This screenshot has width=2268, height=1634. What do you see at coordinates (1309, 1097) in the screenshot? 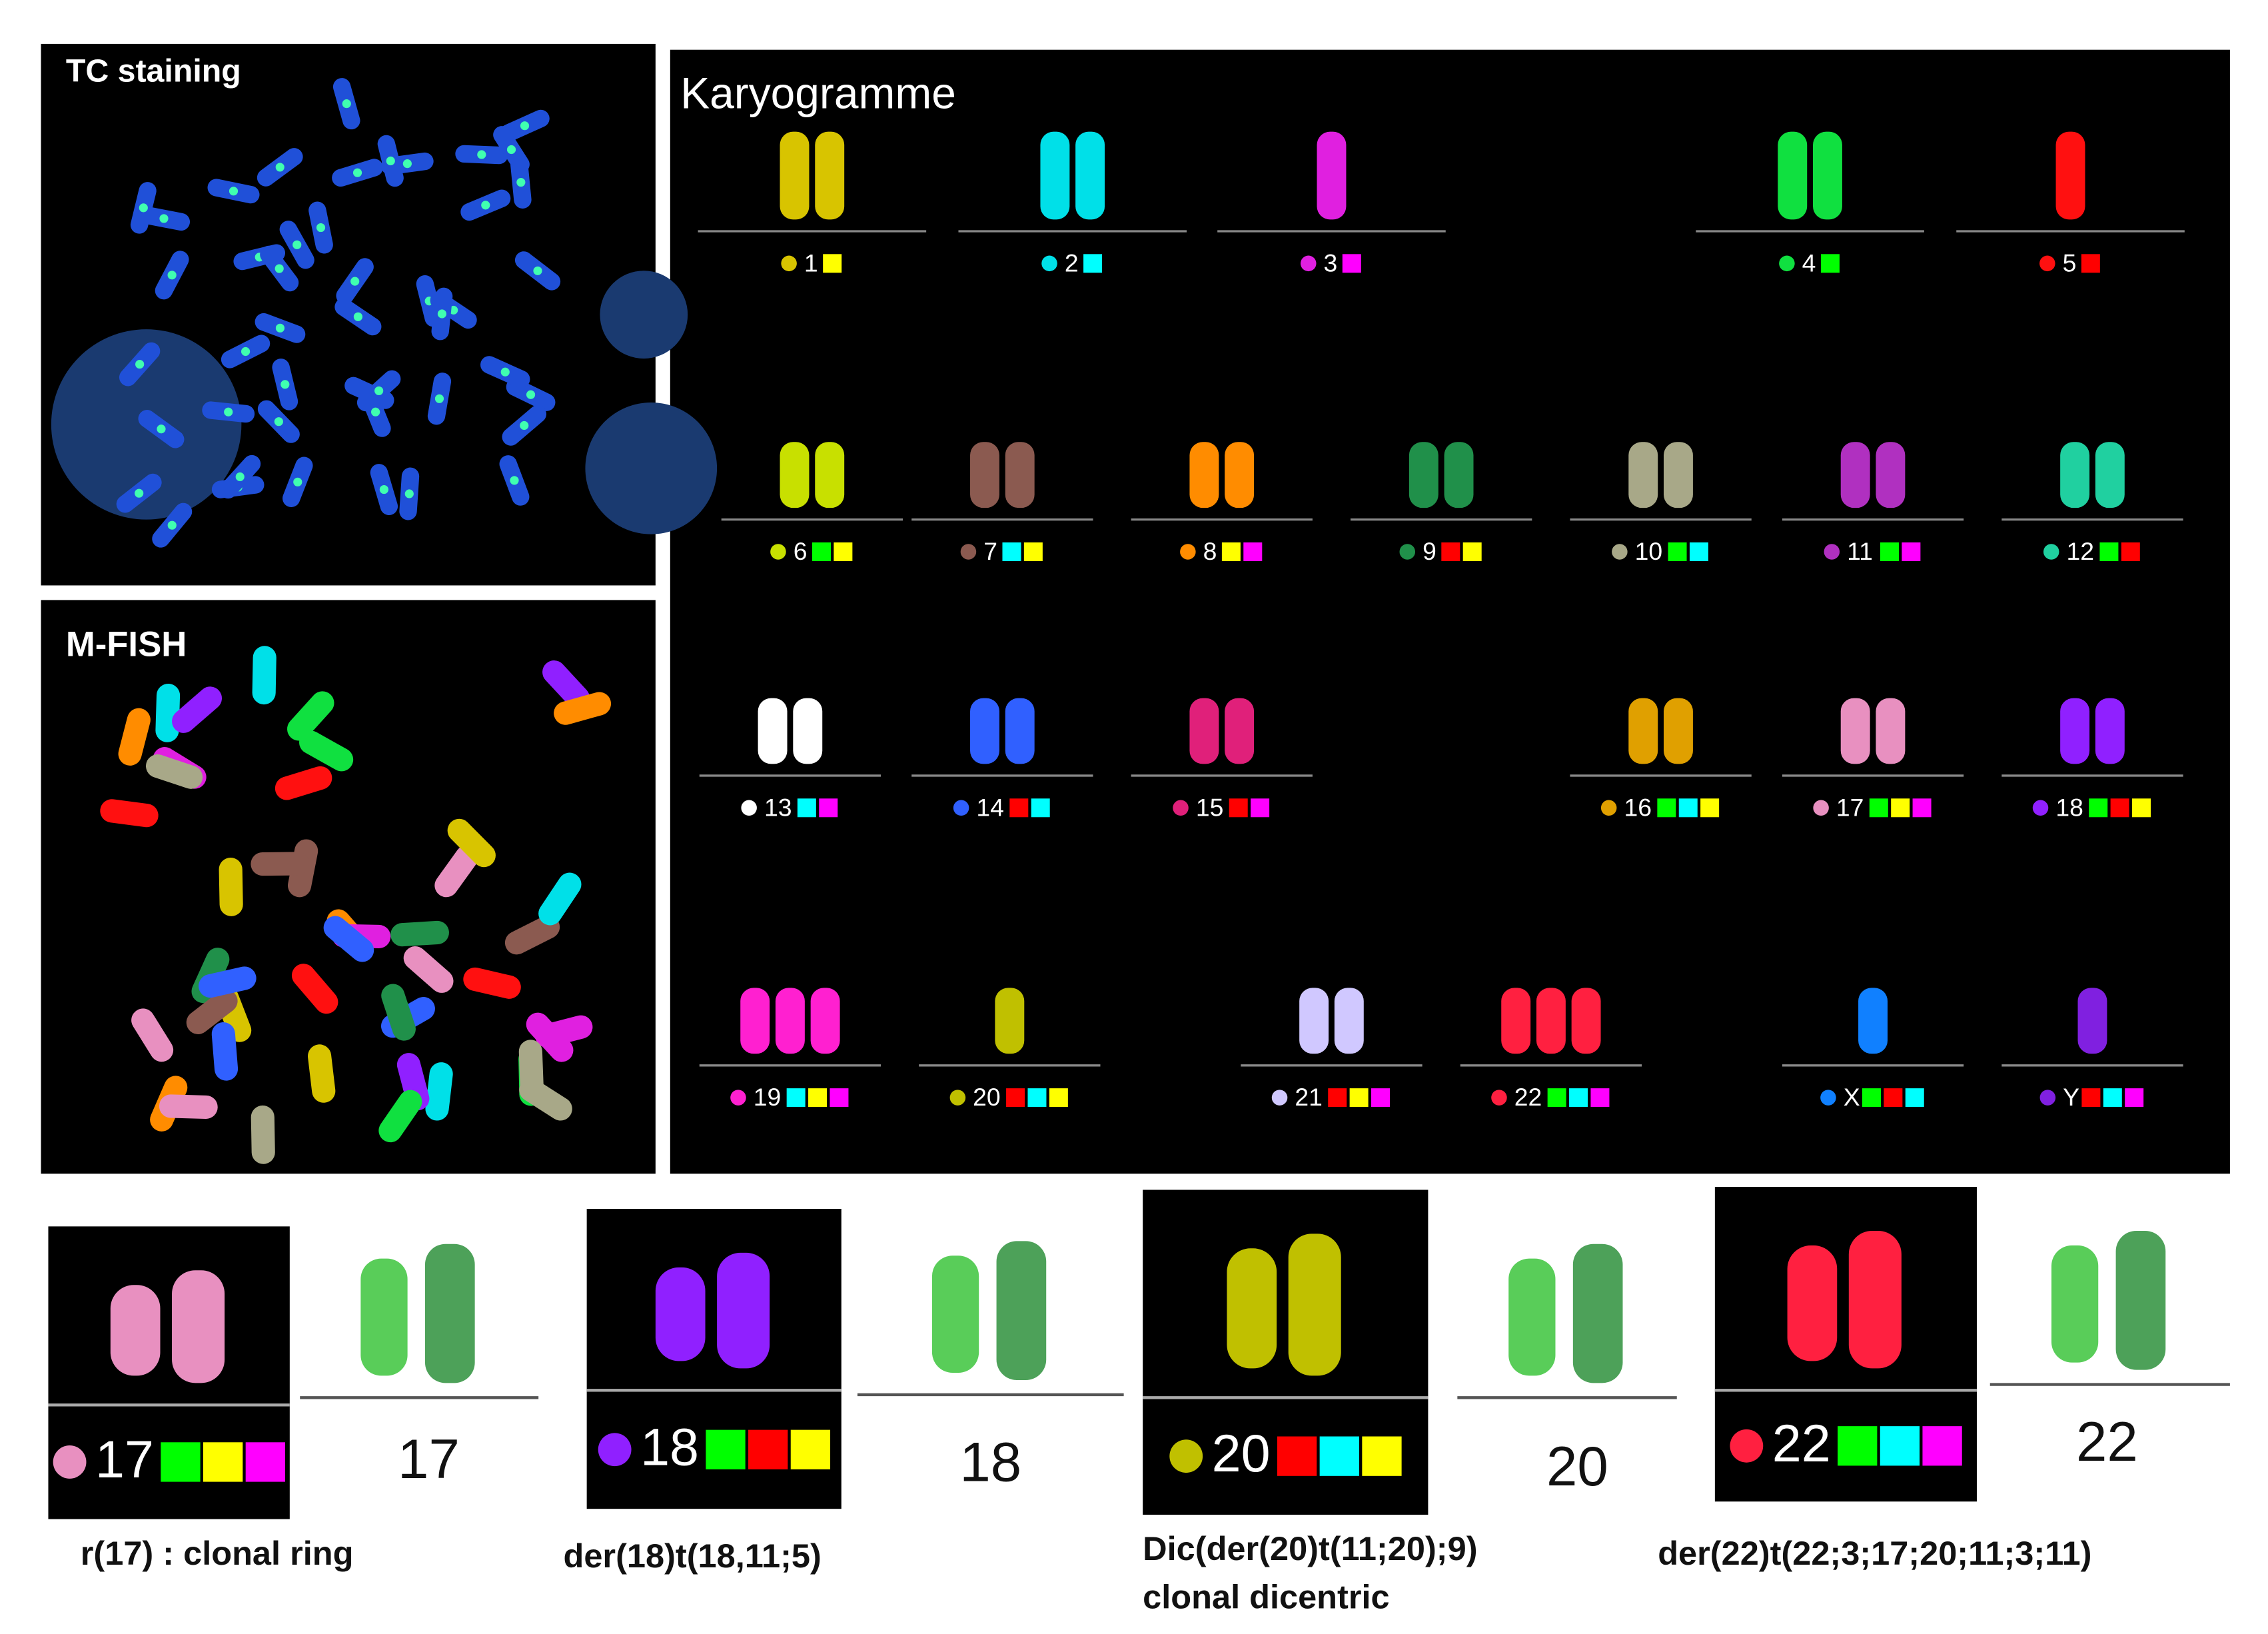
I see `chromosome-label: 21` at bounding box center [1309, 1097].